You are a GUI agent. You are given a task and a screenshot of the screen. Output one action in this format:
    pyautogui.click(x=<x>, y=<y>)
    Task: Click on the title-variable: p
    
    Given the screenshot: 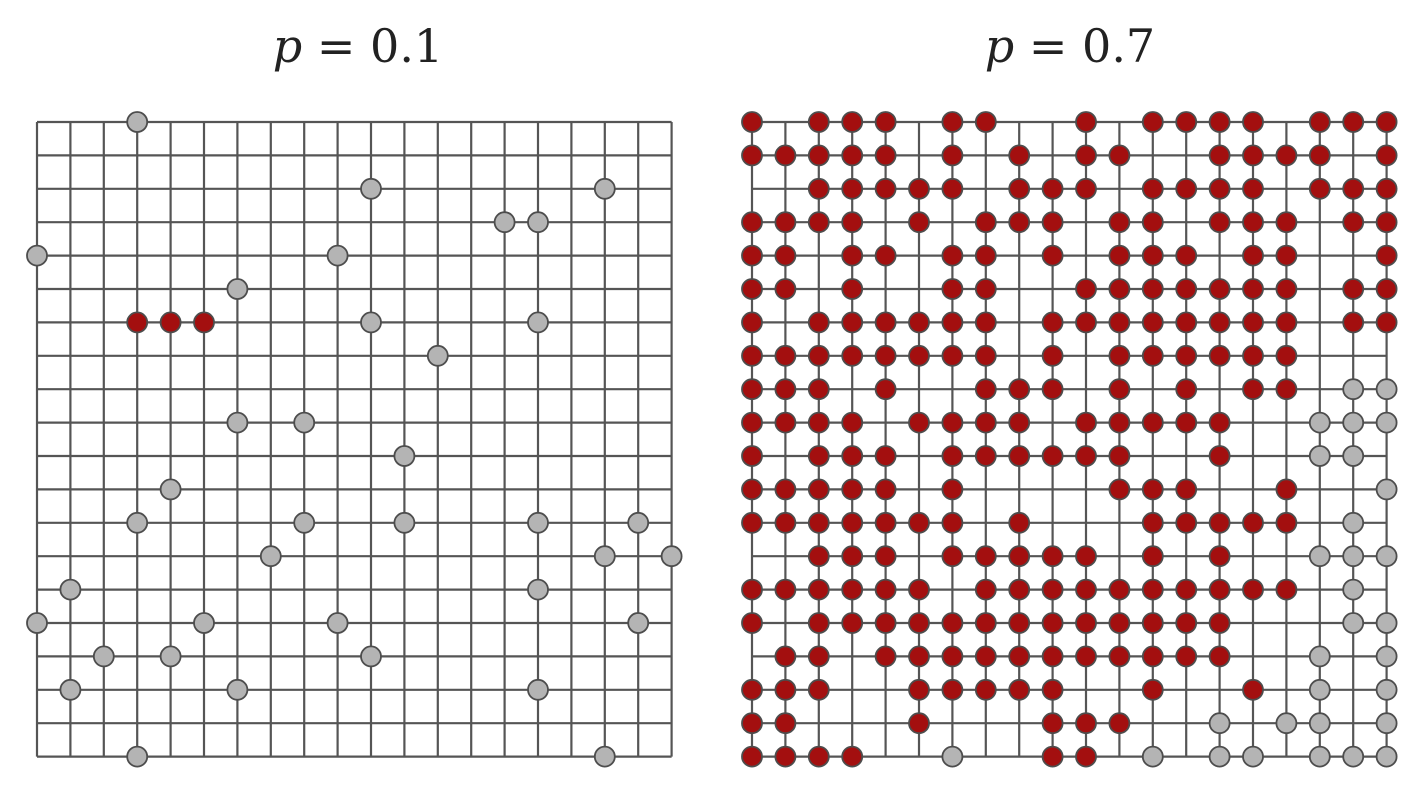 What is the action you would take?
    pyautogui.click(x=287, y=46)
    